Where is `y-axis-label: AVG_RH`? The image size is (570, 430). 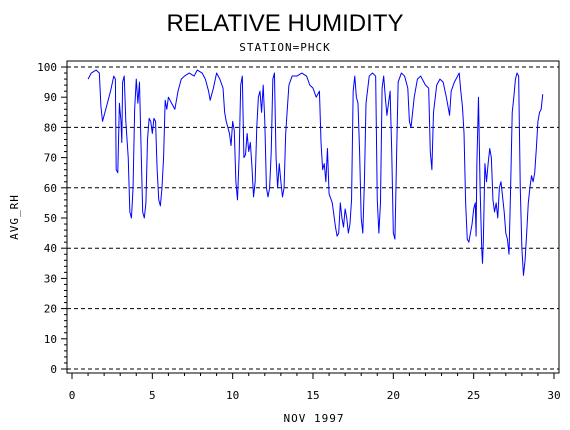 y-axis-label: AVG_RH is located at coordinates (14, 217).